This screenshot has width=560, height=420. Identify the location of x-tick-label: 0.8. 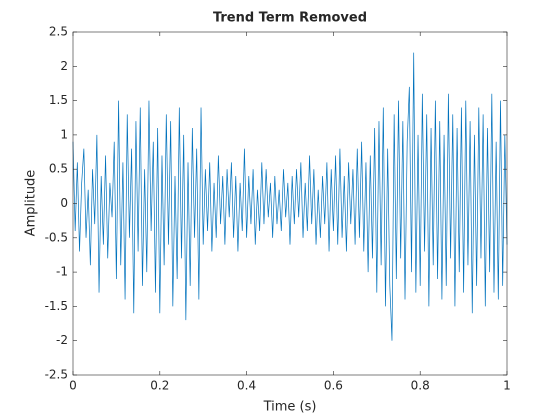
(420, 386).